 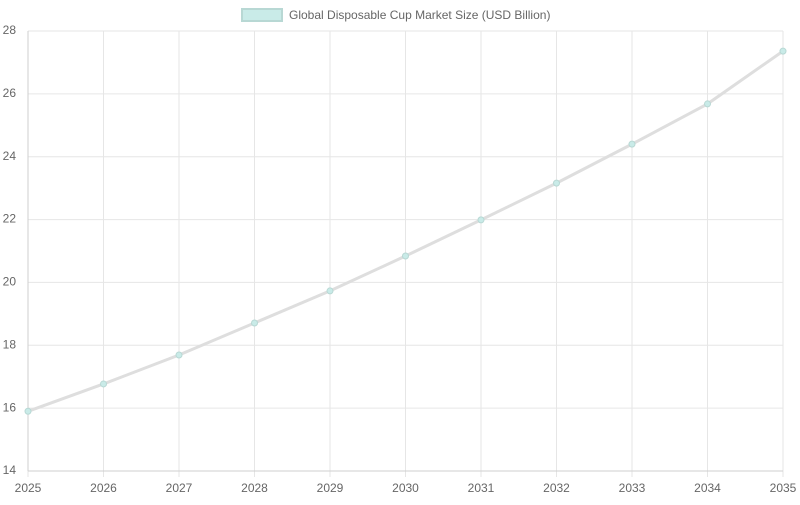 I want to click on x-tick-label: 2034, so click(x=707, y=488).